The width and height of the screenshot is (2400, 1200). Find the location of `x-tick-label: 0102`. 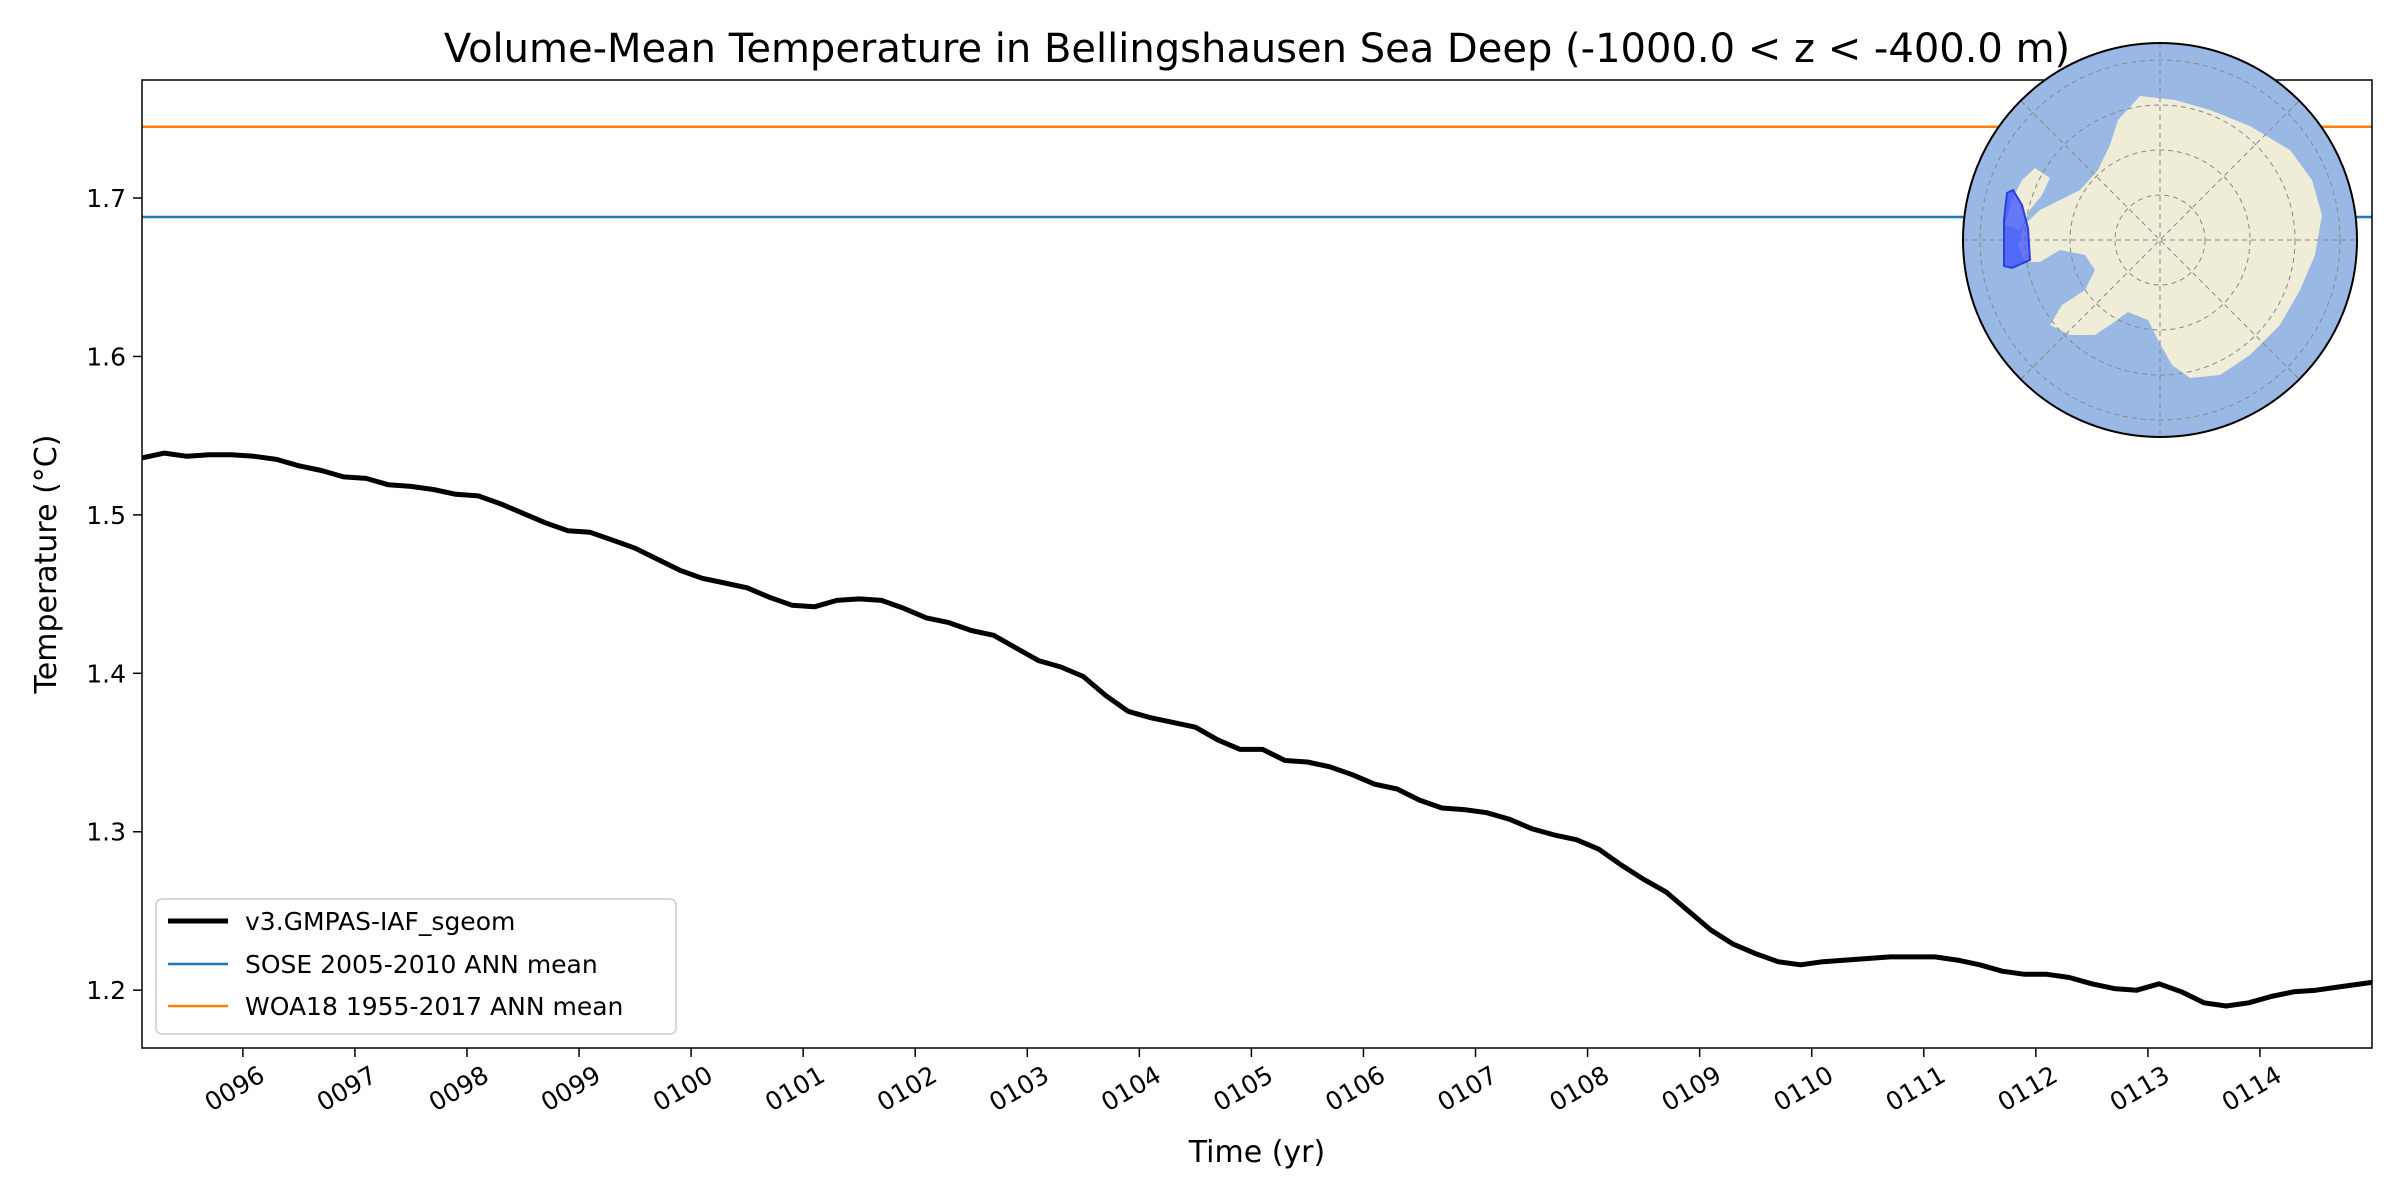

x-tick-label: 0102 is located at coordinates (907, 1088).